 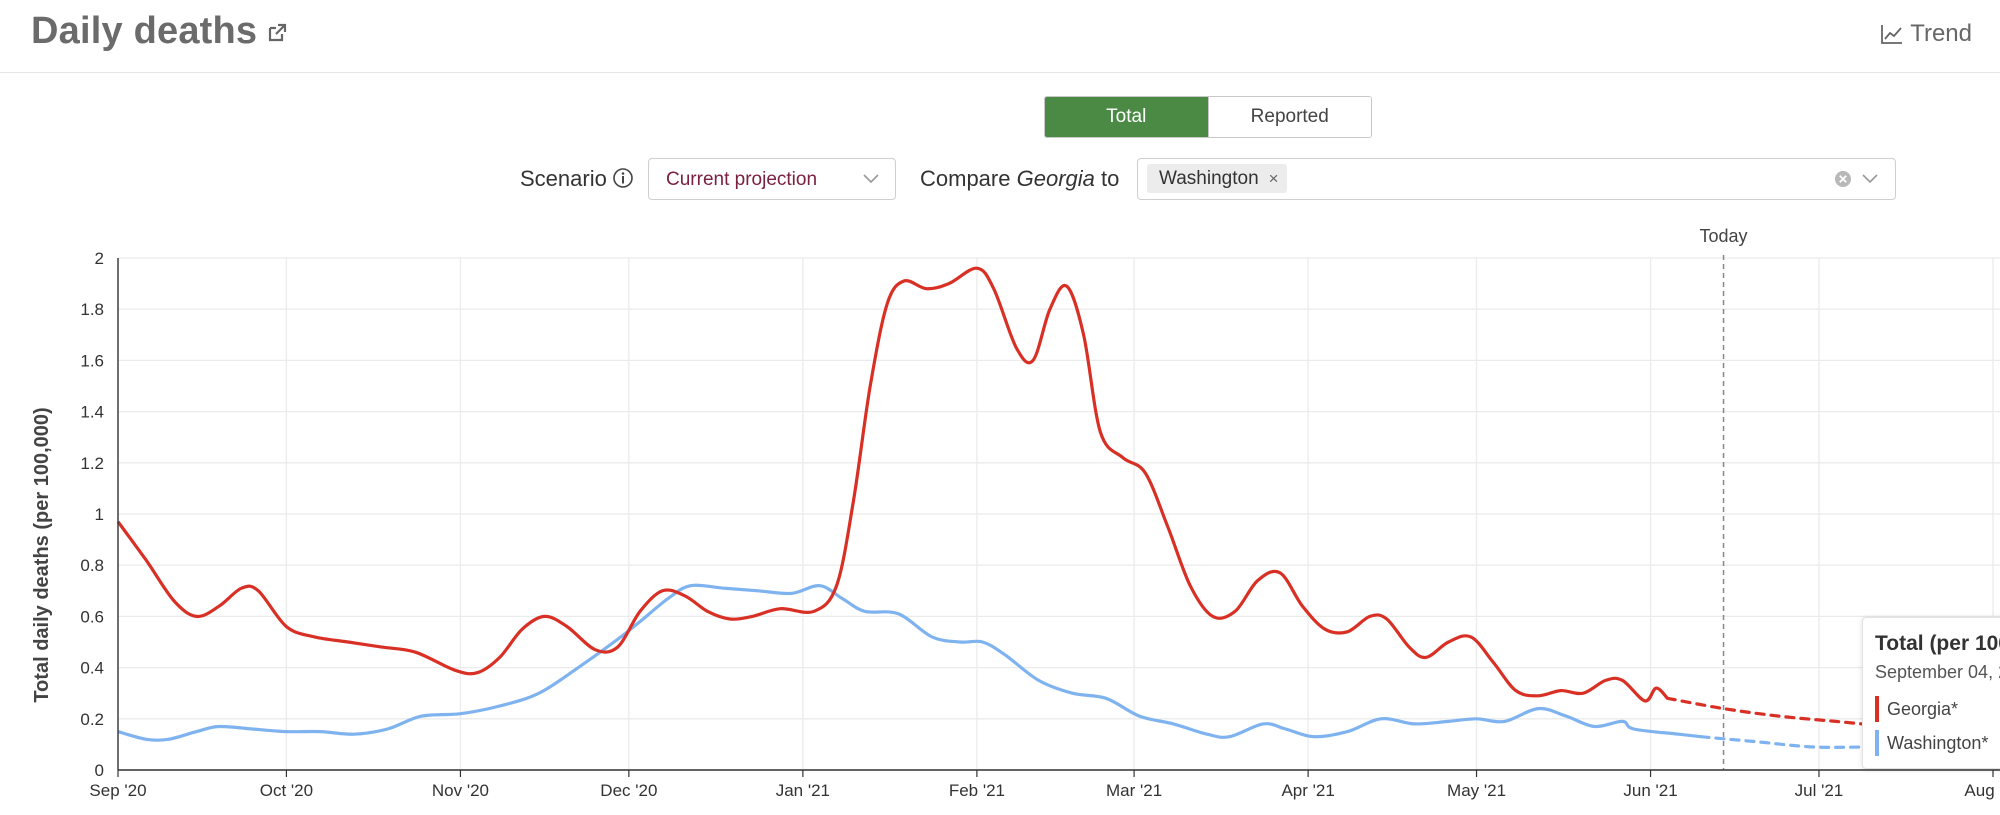 What do you see at coordinates (623, 178) in the screenshot?
I see `info-icon` at bounding box center [623, 178].